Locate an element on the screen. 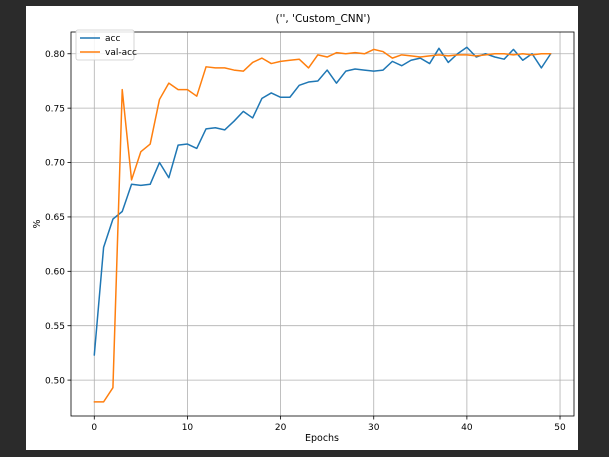 This screenshot has height=457, width=609. x-tick-label: 50 is located at coordinates (560, 428).